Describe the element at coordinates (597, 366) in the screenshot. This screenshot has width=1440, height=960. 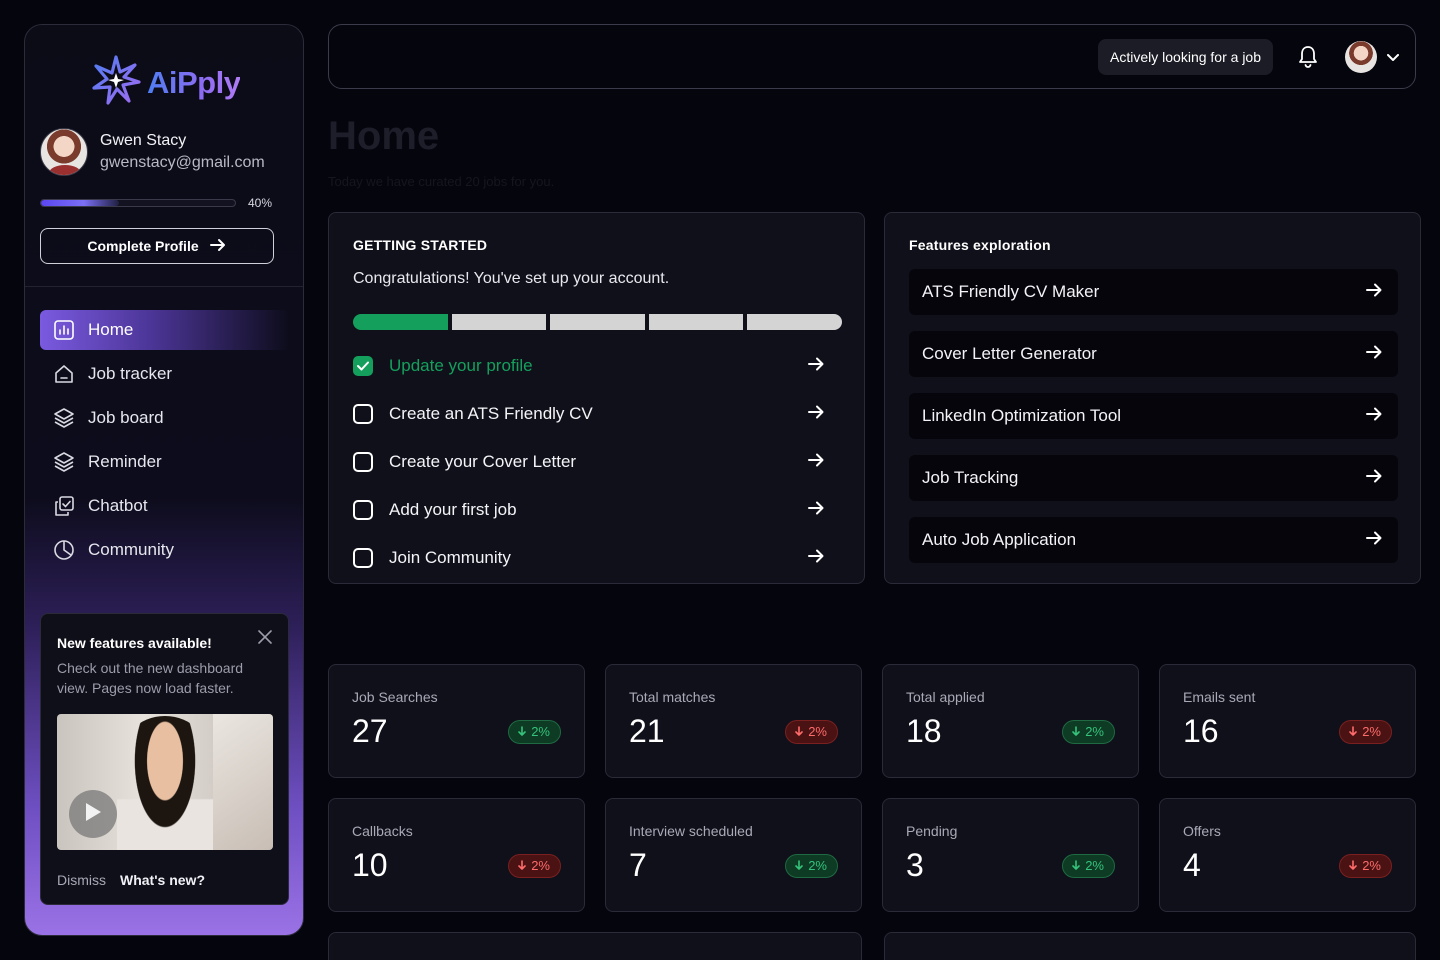
I see `task-item: Update your profile` at that location.